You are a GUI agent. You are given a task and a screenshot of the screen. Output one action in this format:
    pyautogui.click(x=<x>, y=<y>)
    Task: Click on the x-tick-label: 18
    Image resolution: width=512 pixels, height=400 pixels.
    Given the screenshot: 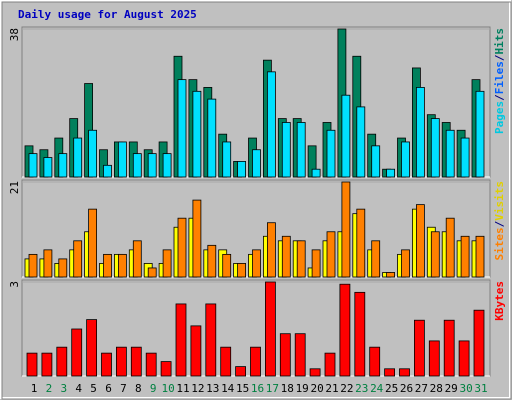 What is the action you would take?
    pyautogui.click(x=287, y=388)
    